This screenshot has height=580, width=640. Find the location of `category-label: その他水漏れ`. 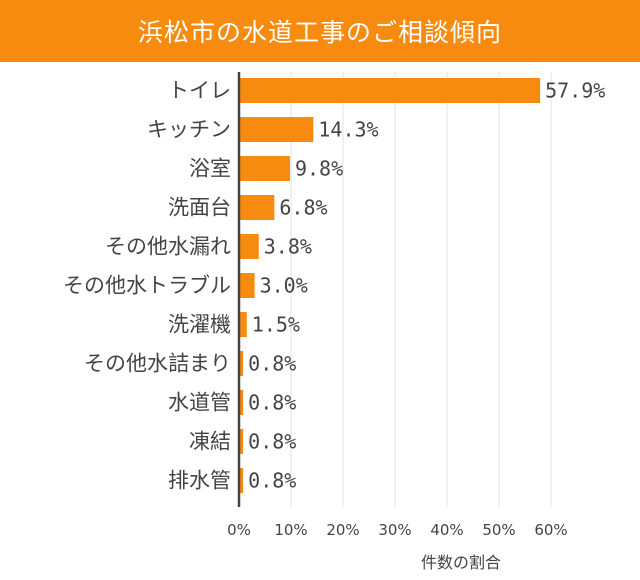

category-label: その他水漏れ is located at coordinates (168, 247).